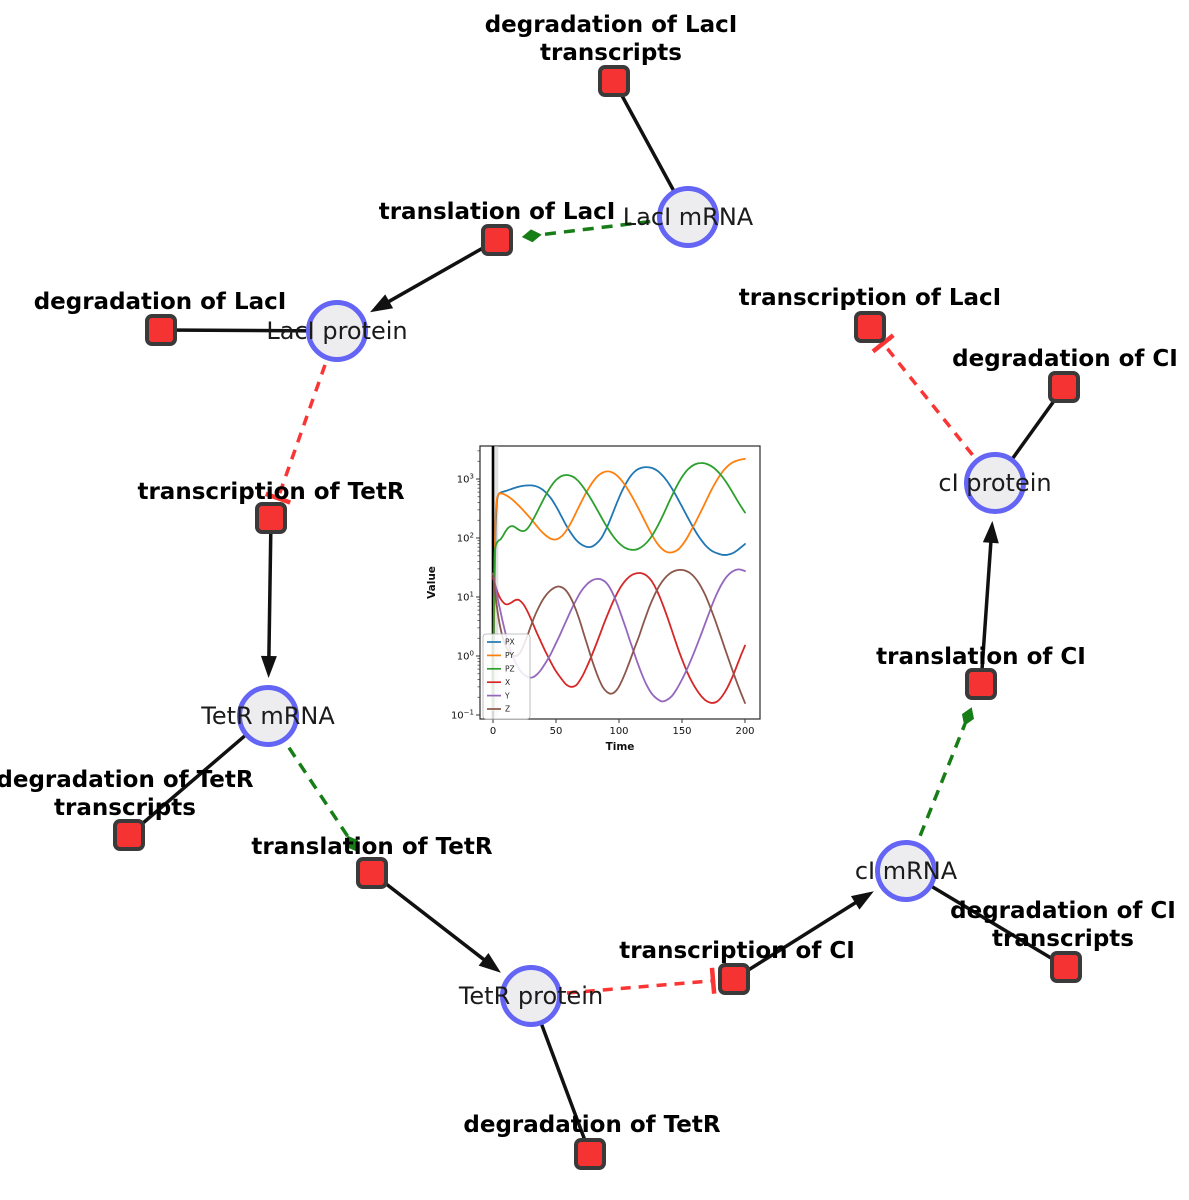 The width and height of the screenshot is (1189, 1200). I want to click on initial-band, so click(496, 582).